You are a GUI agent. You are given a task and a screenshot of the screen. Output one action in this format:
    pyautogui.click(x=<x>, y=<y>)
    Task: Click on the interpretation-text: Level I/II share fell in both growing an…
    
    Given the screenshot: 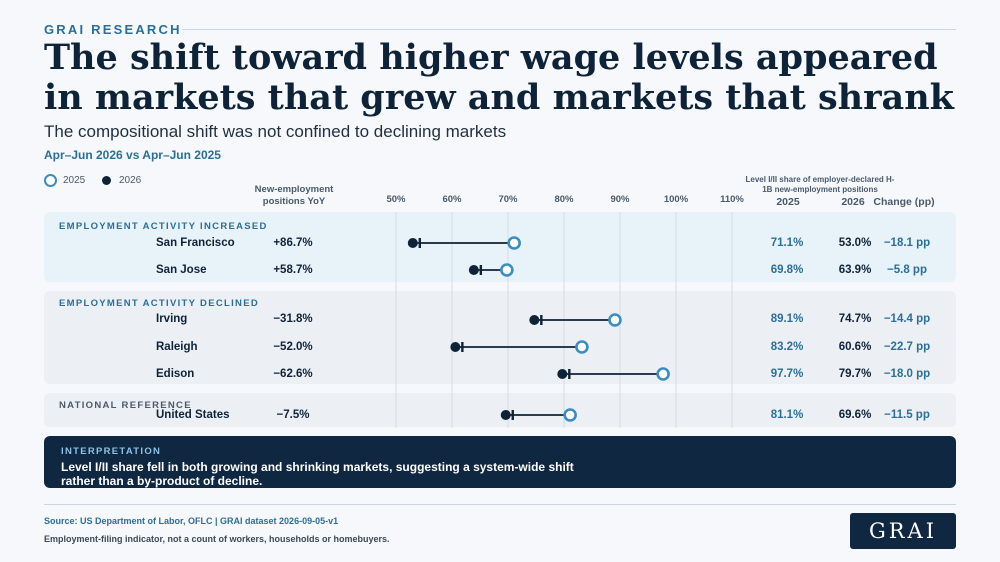 What is the action you would take?
    pyautogui.click(x=317, y=474)
    